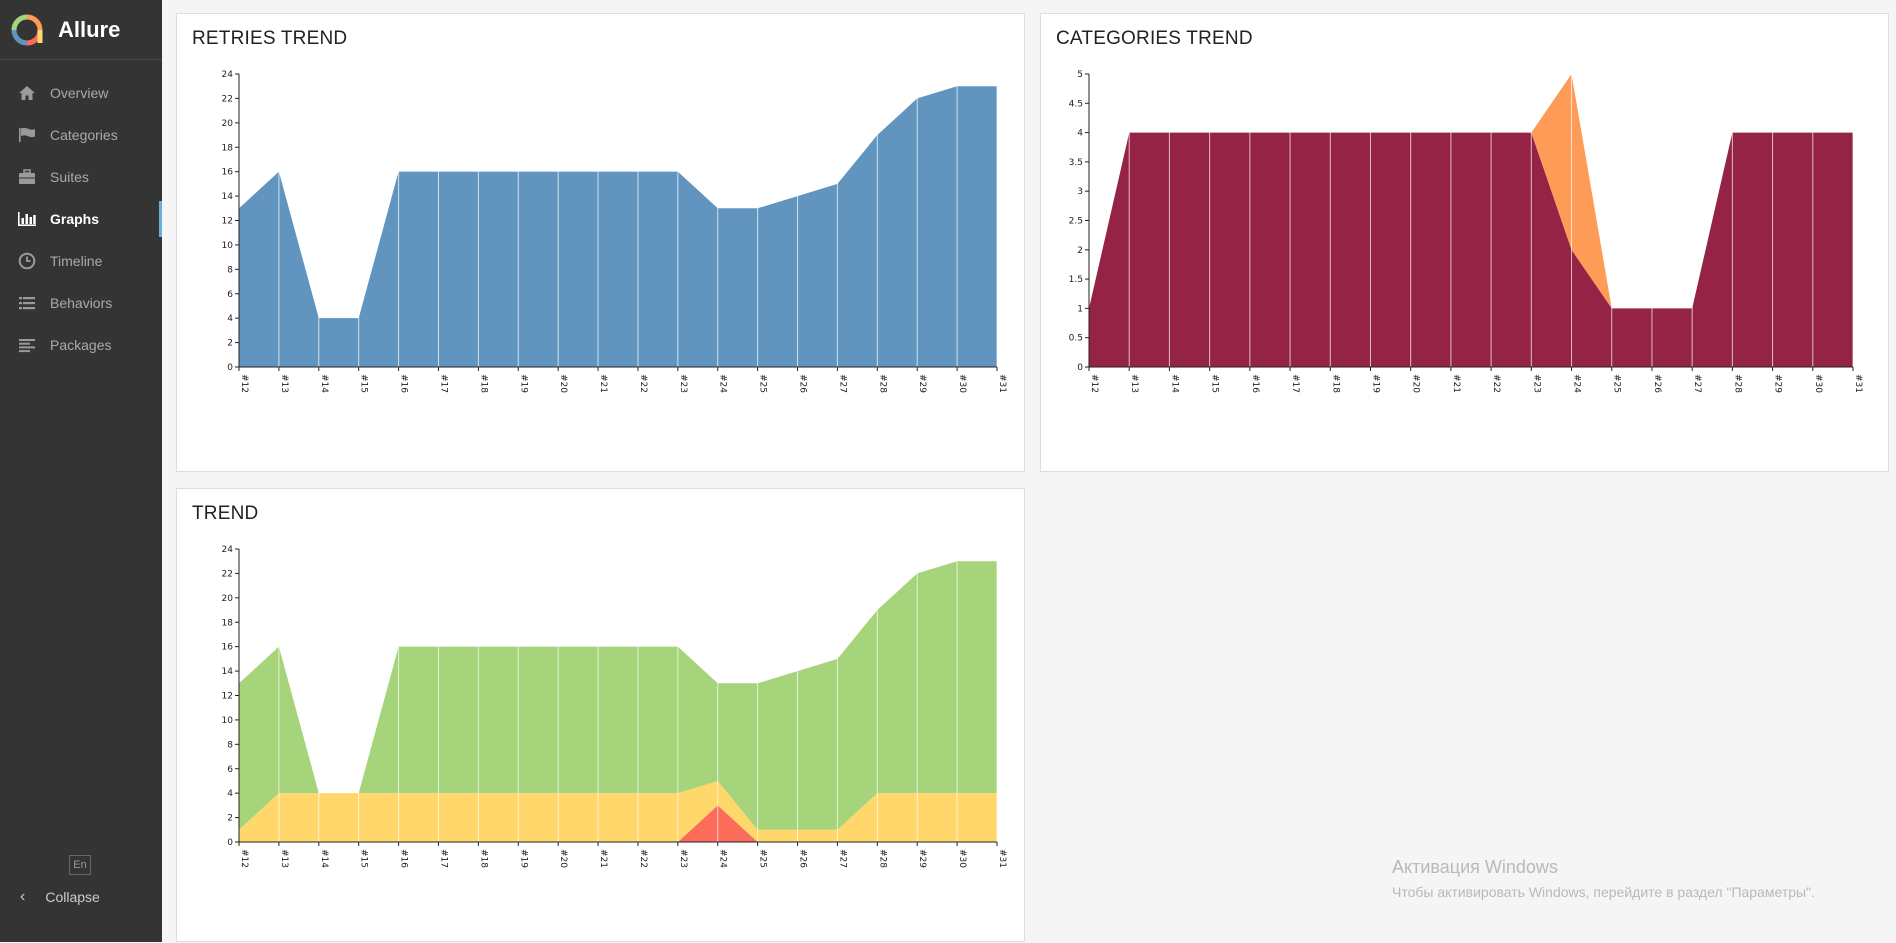  What do you see at coordinates (27, 93) in the screenshot?
I see `home-icon` at bounding box center [27, 93].